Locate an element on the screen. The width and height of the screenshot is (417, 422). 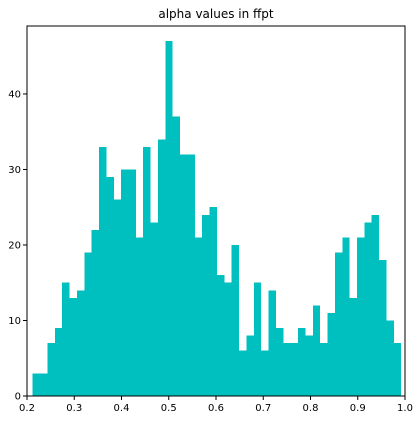
y-tick-label: 0 is located at coordinates (18, 397).